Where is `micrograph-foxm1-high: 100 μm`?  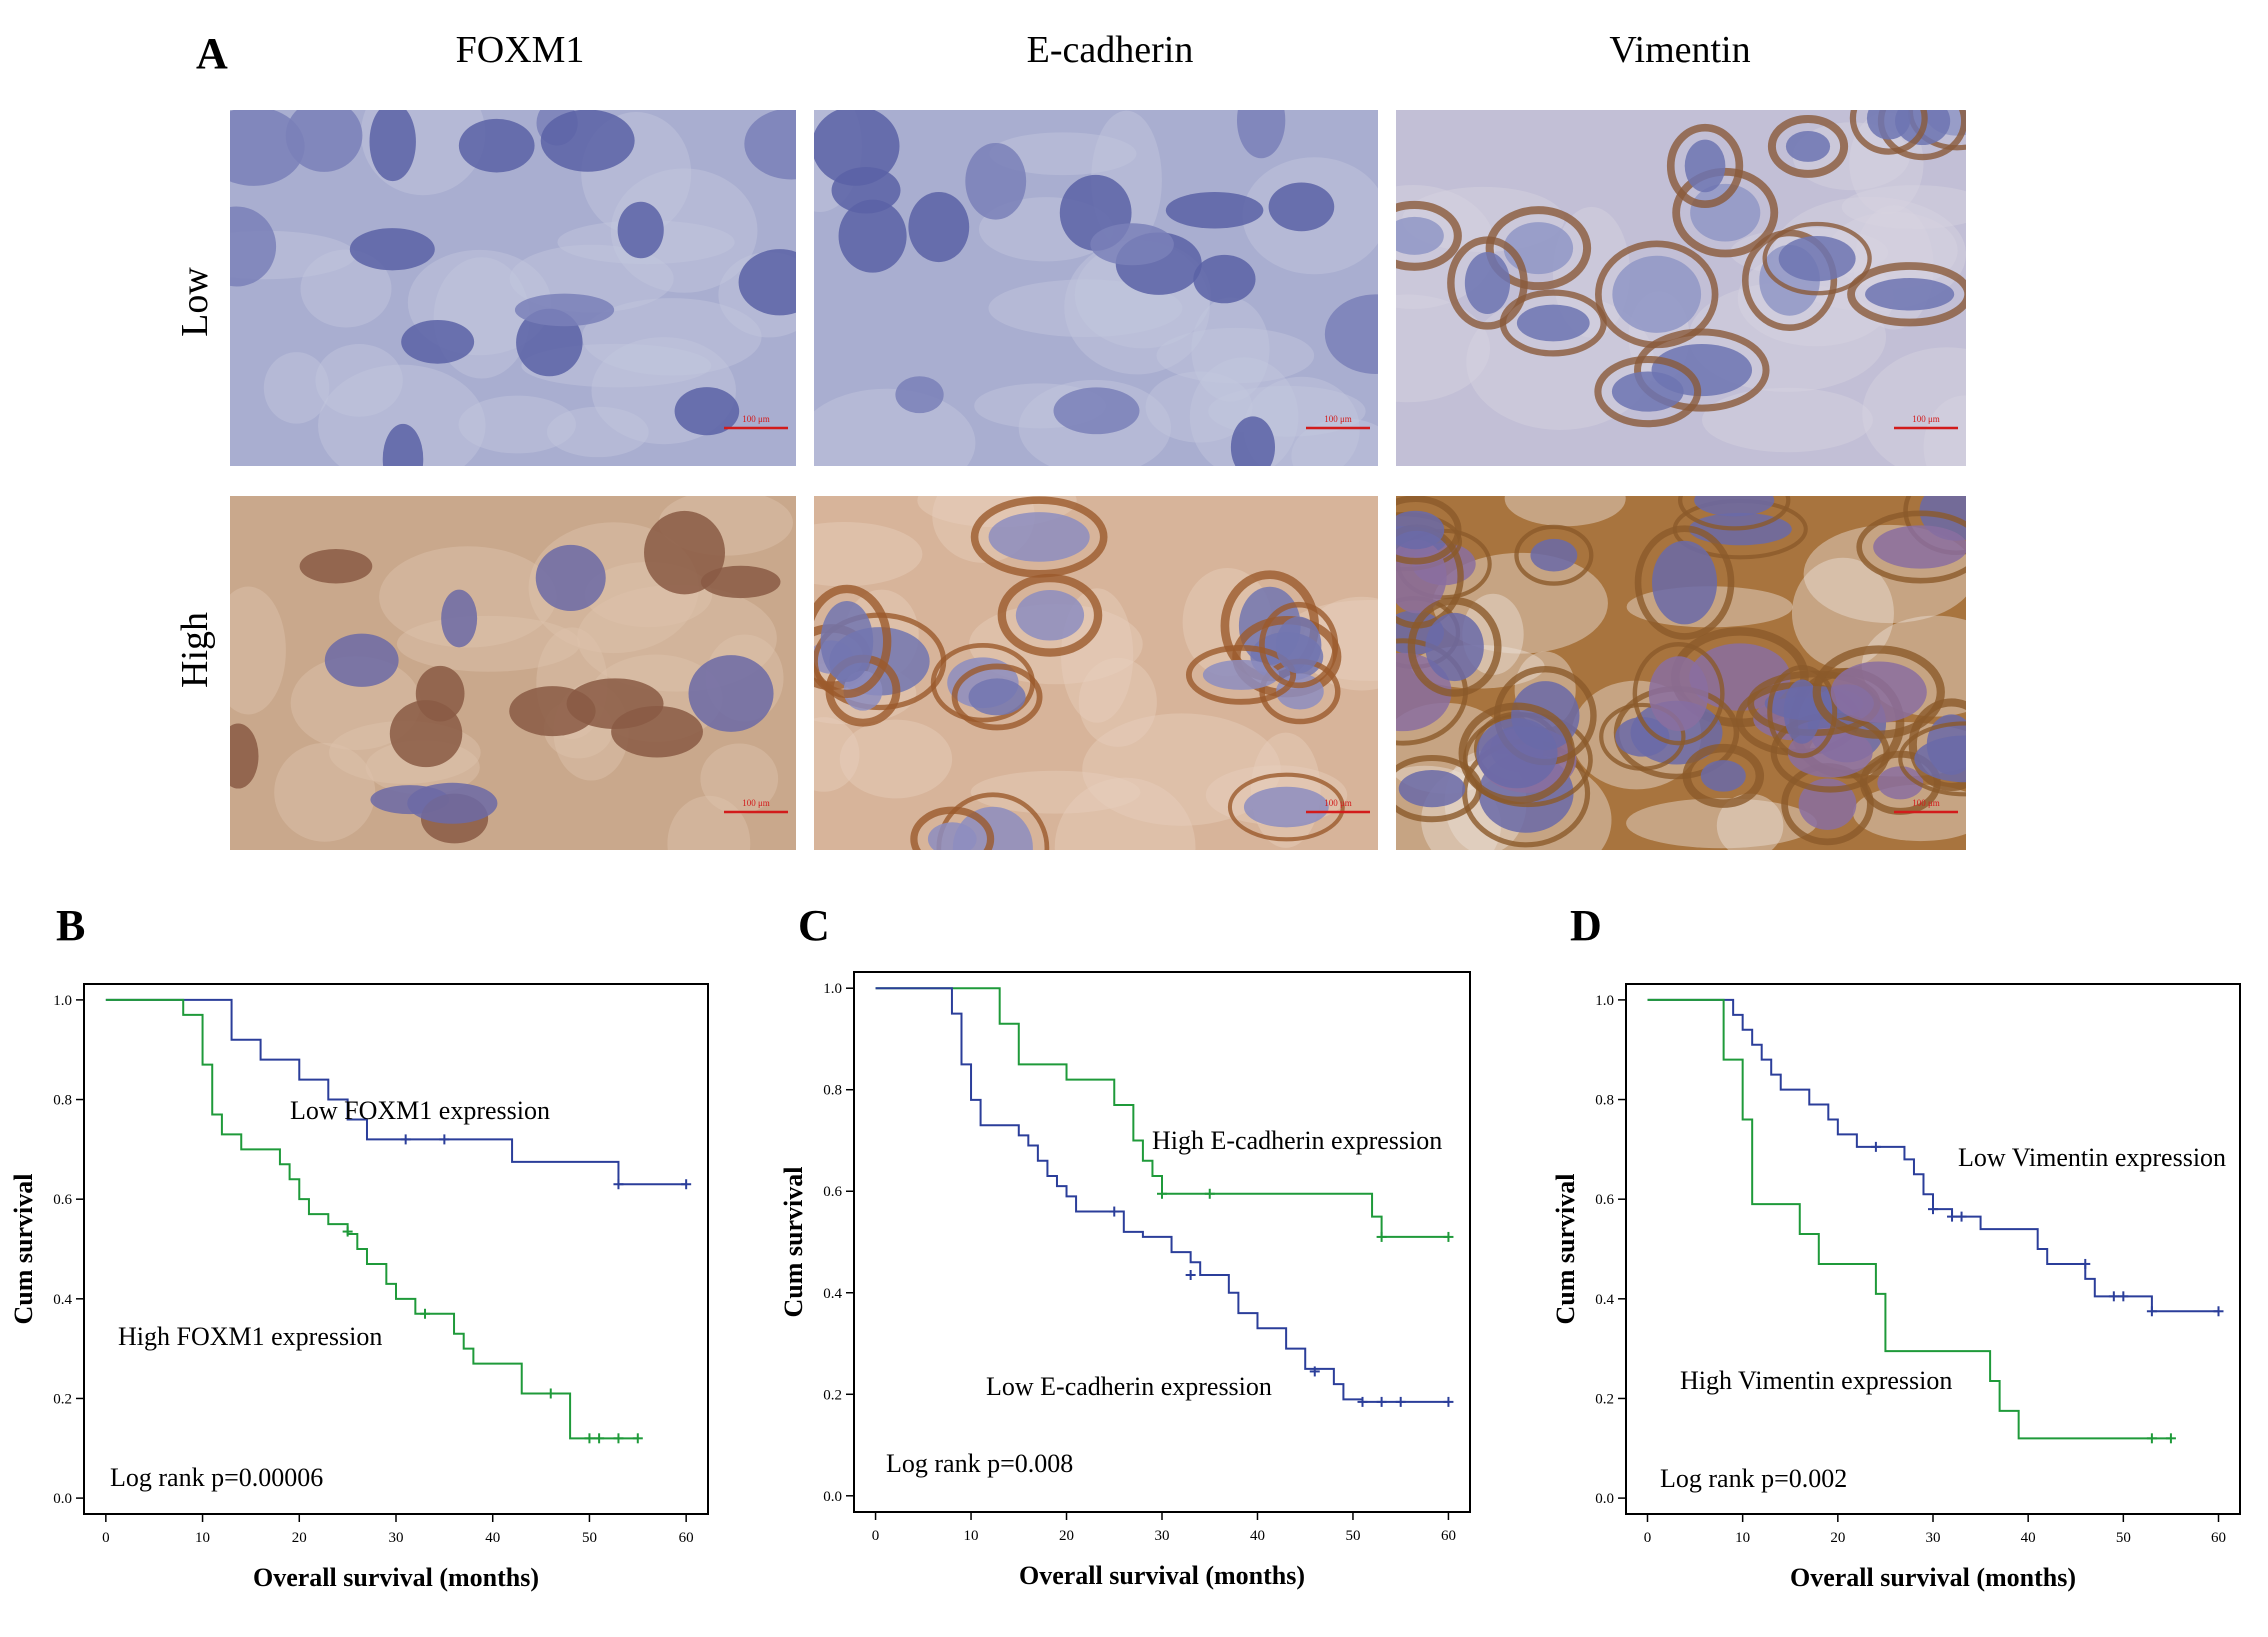
micrograph-foxm1-high: 100 μm is located at coordinates (513, 673).